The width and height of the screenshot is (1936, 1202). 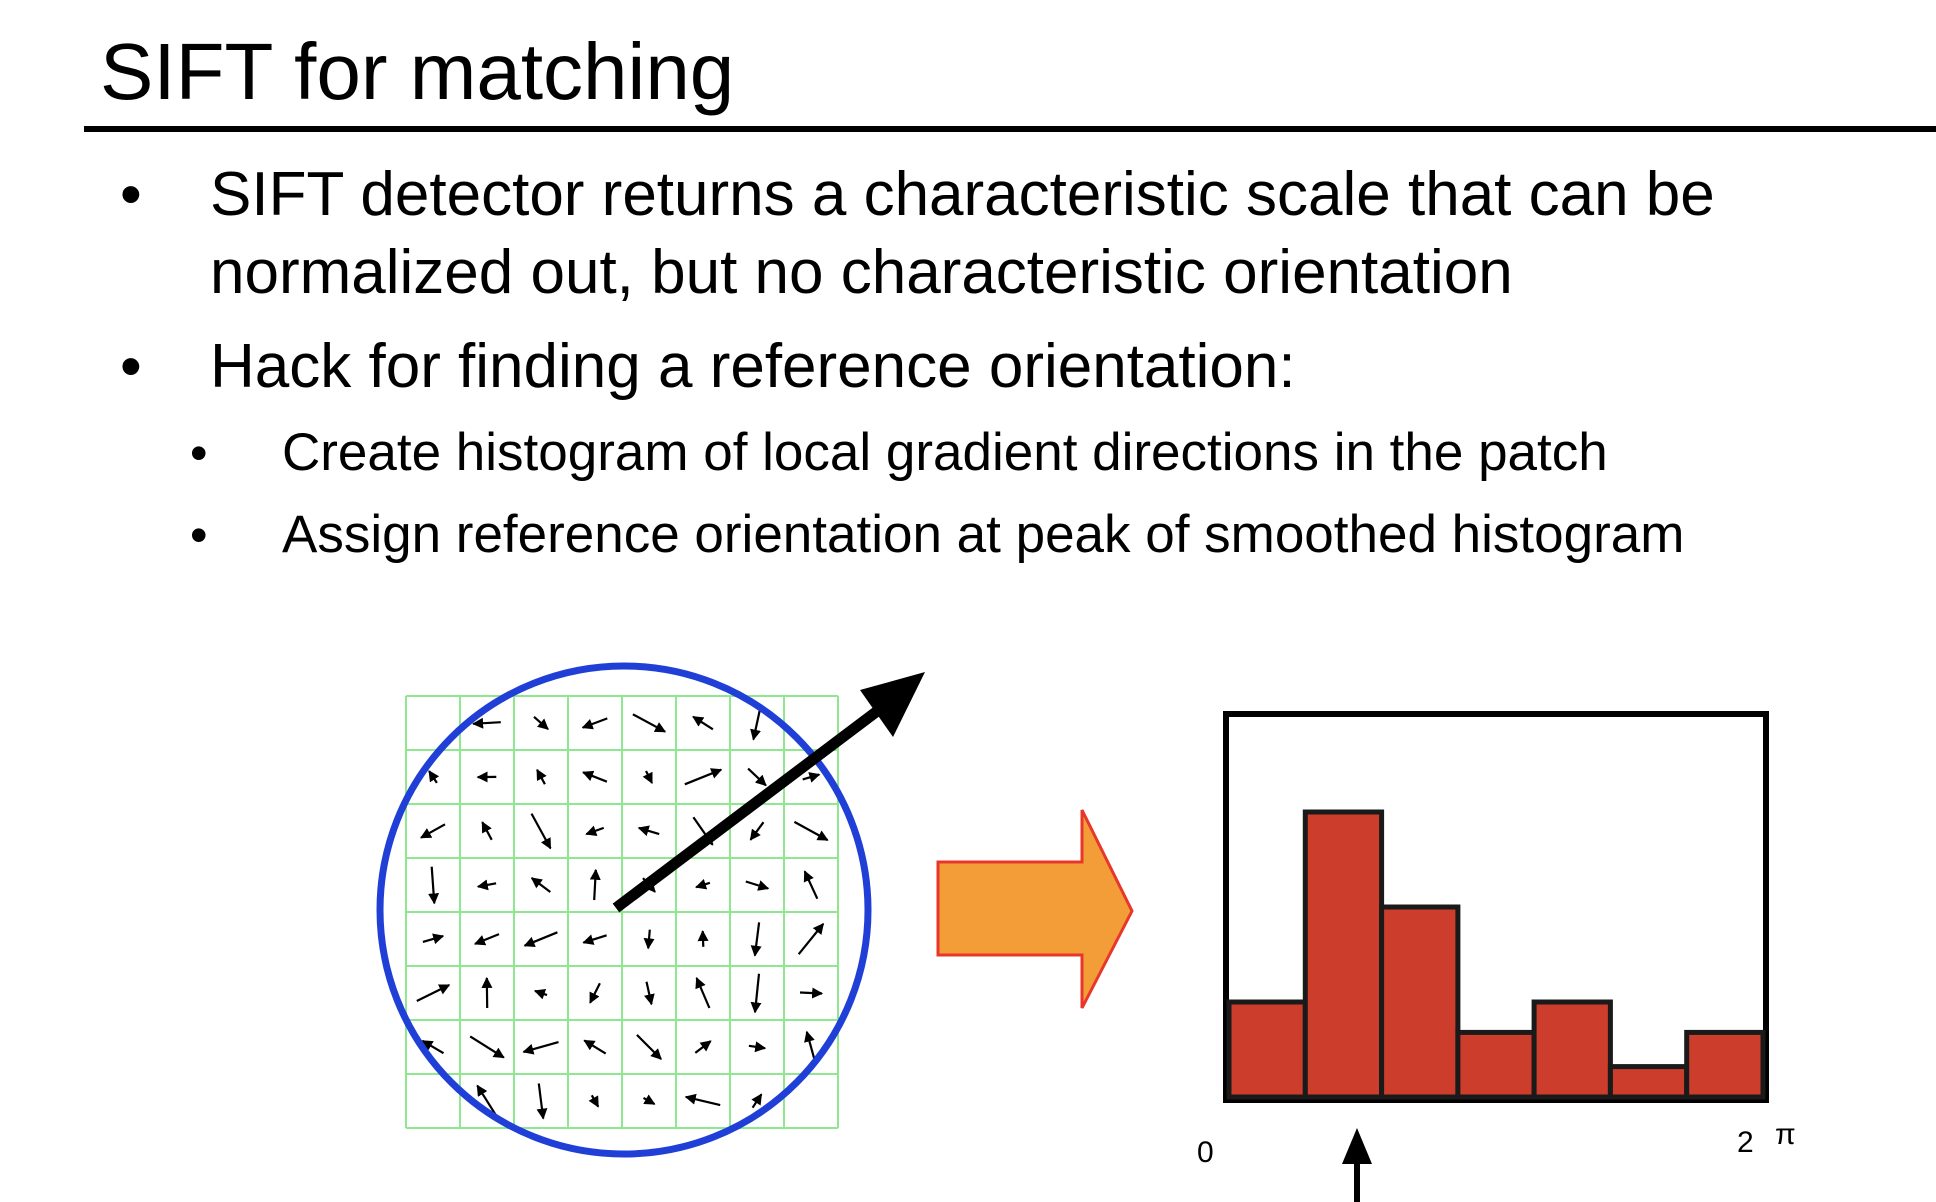 I want to click on histogram-bars, so click(x=1496, y=954).